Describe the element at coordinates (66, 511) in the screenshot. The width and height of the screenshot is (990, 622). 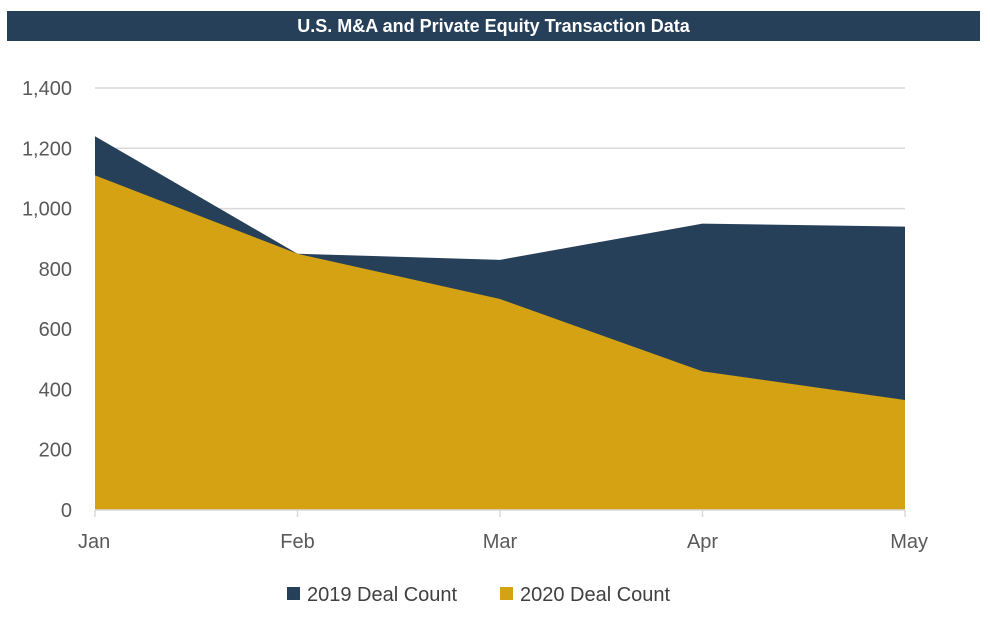
I see `y-tick-label: 0` at that location.